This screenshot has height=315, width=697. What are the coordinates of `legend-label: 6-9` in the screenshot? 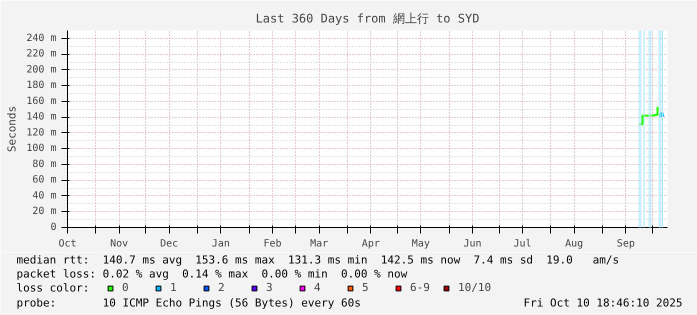 It's located at (420, 287).